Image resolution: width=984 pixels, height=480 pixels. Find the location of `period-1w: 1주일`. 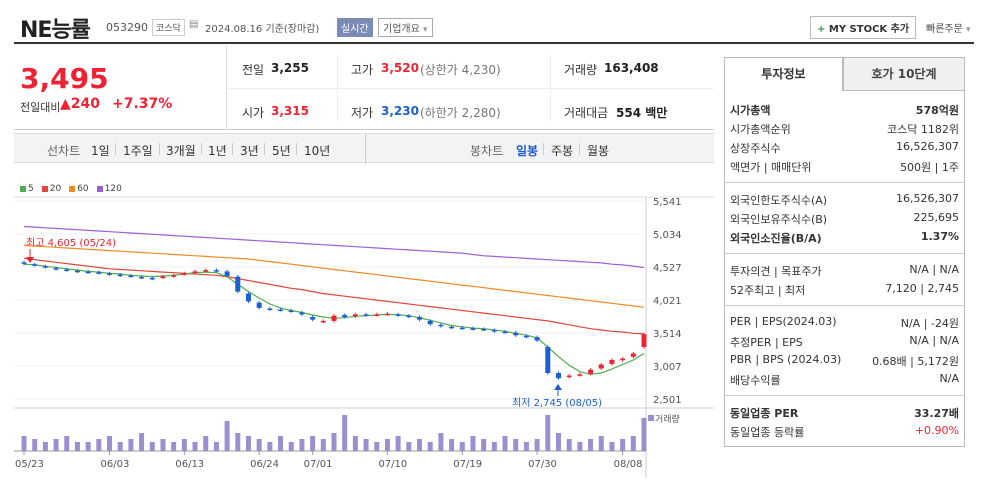

period-1w: 1주일 is located at coordinates (138, 151).